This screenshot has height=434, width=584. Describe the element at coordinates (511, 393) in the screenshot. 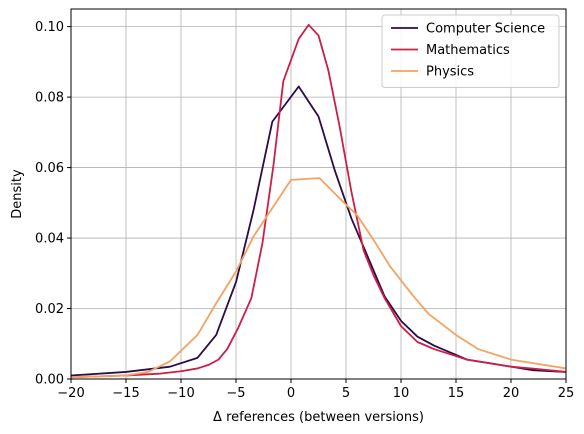

I see `x-tick-label: 20` at that location.